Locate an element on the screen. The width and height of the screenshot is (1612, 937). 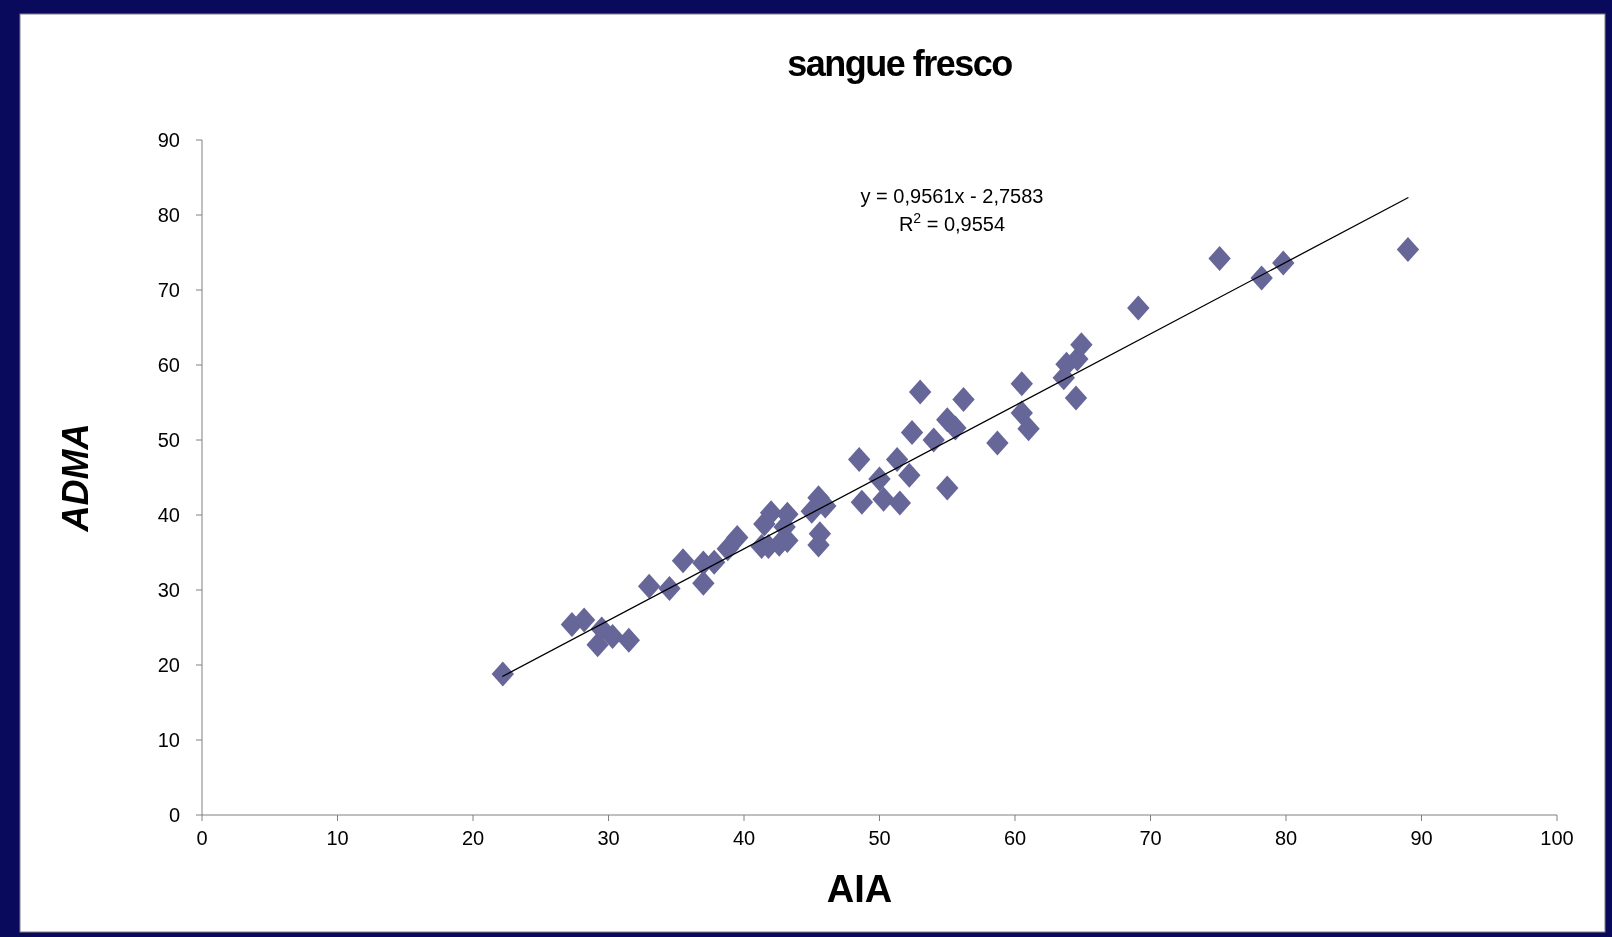
y-axis-title: ADMA is located at coordinates (75, 478).